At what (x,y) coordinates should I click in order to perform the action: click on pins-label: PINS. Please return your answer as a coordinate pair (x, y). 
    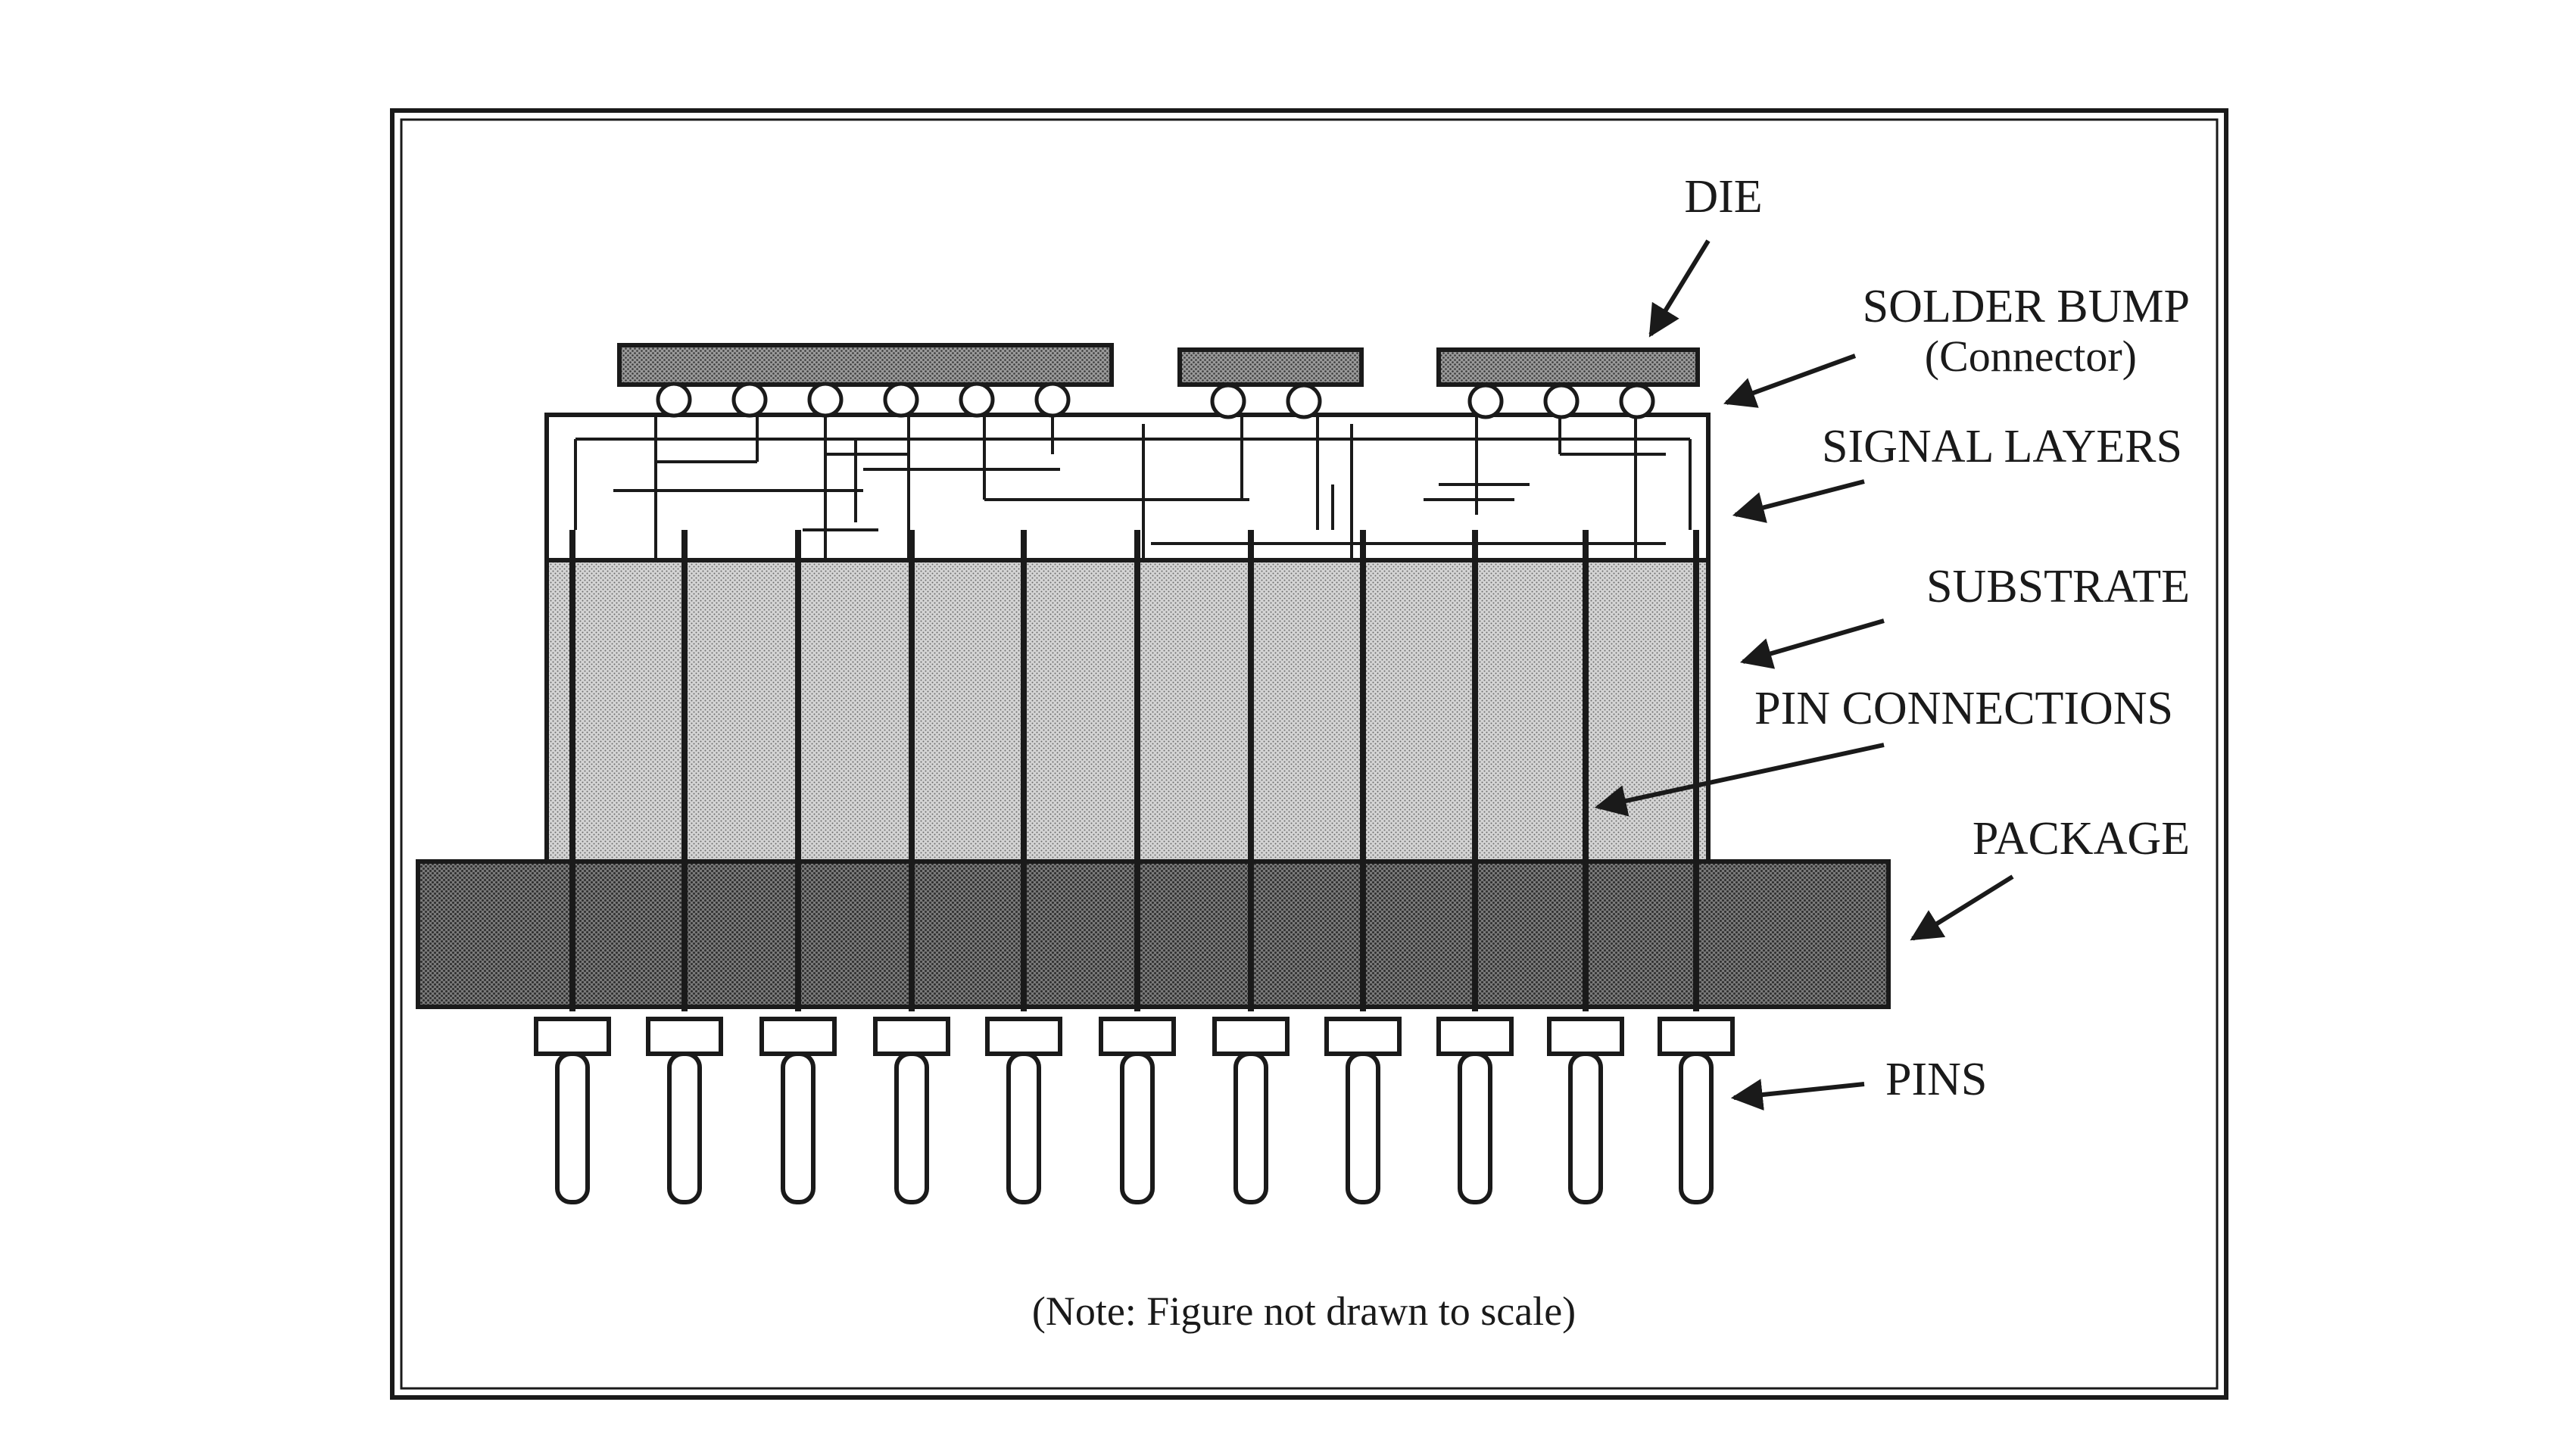
    Looking at the image, I should click on (1936, 1079).